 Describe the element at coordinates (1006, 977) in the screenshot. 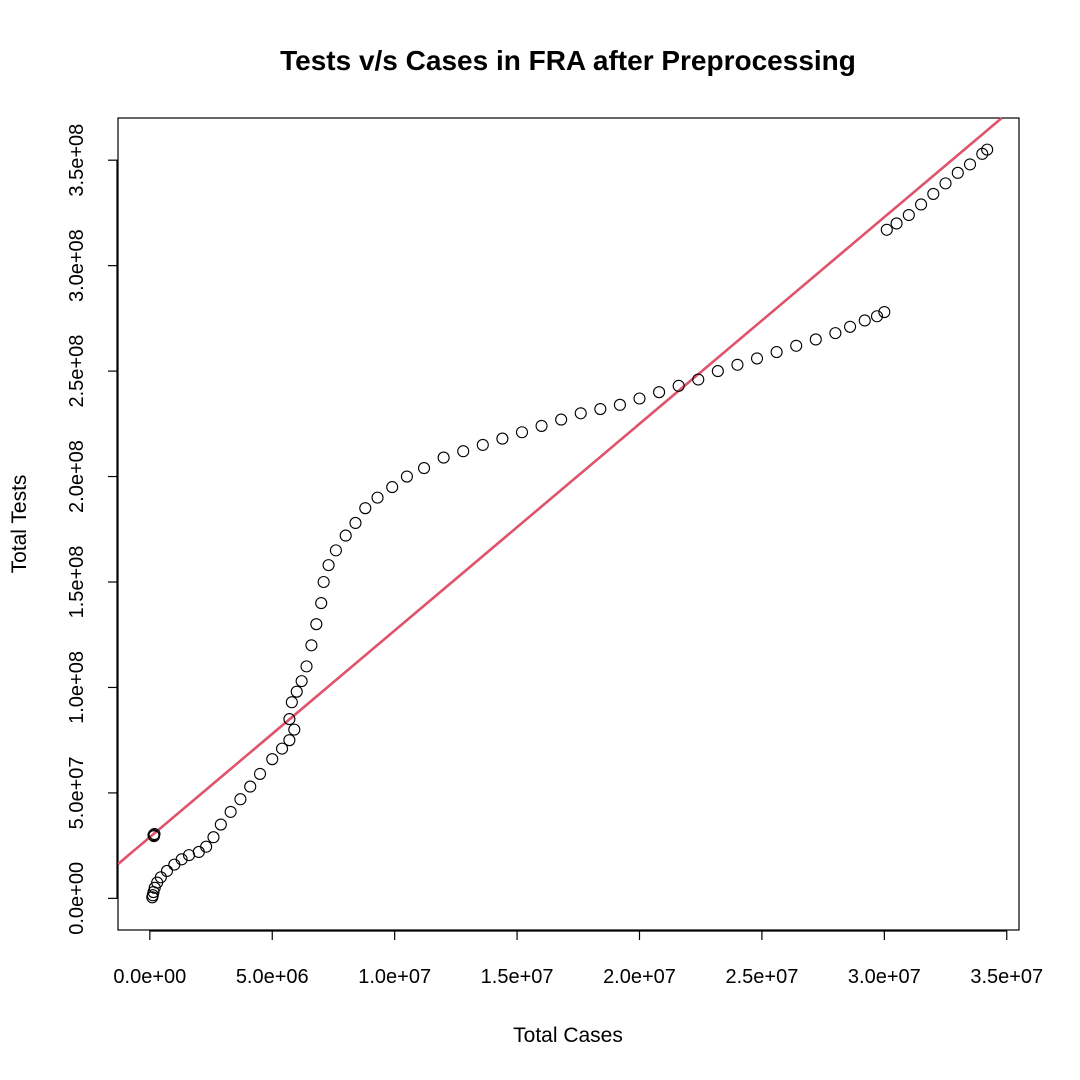

I see `x-tick-label: 3.5e+07` at that location.